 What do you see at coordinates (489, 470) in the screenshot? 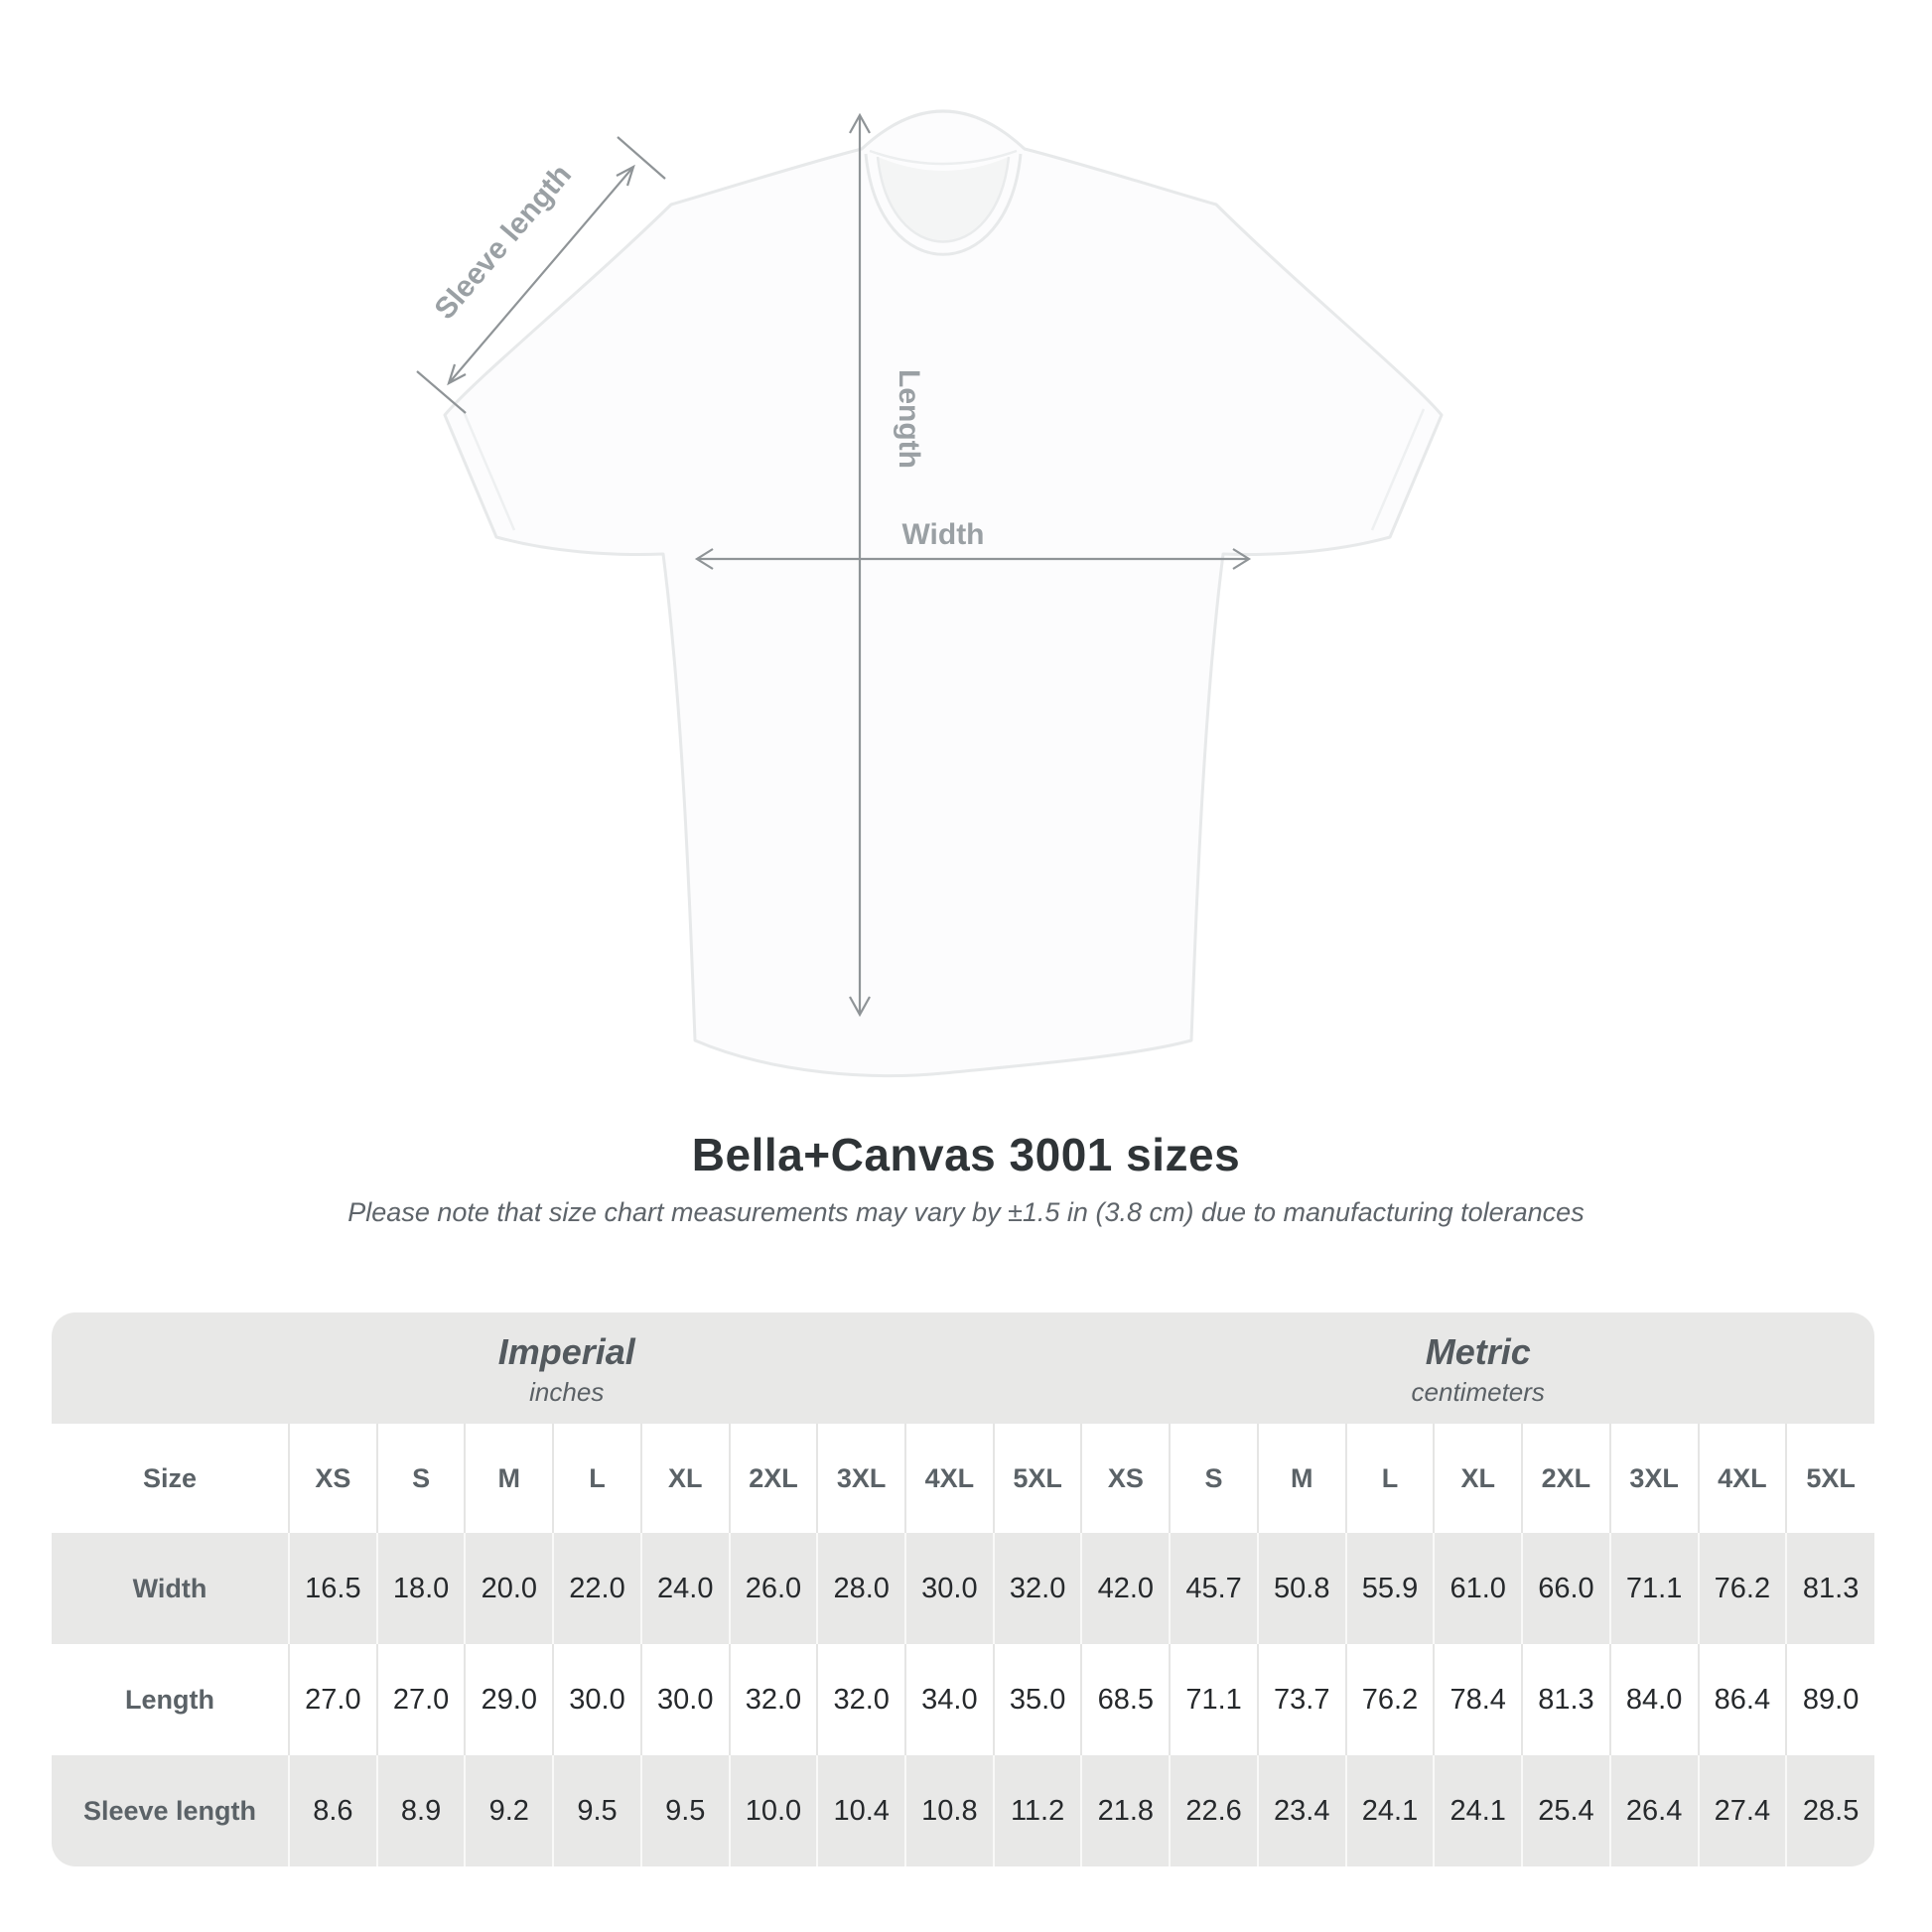
I see `left-cuff-seam` at bounding box center [489, 470].